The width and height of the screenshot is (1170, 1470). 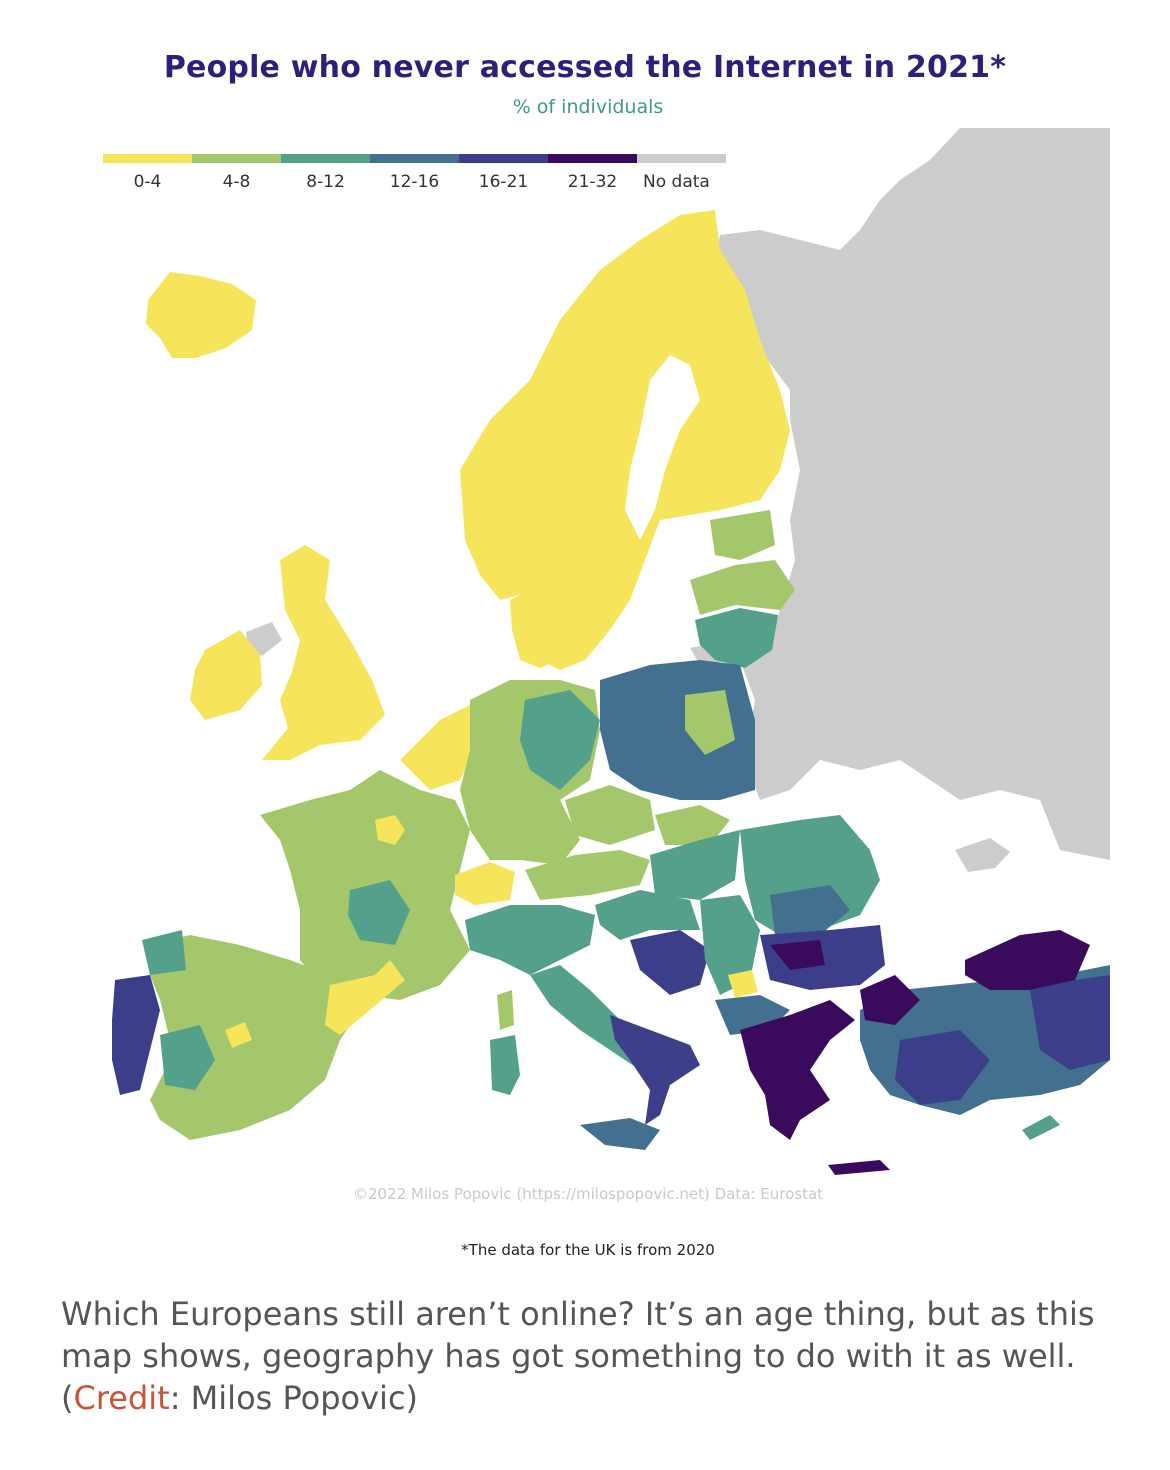 What do you see at coordinates (859, 1167) in the screenshot?
I see `region-crete` at bounding box center [859, 1167].